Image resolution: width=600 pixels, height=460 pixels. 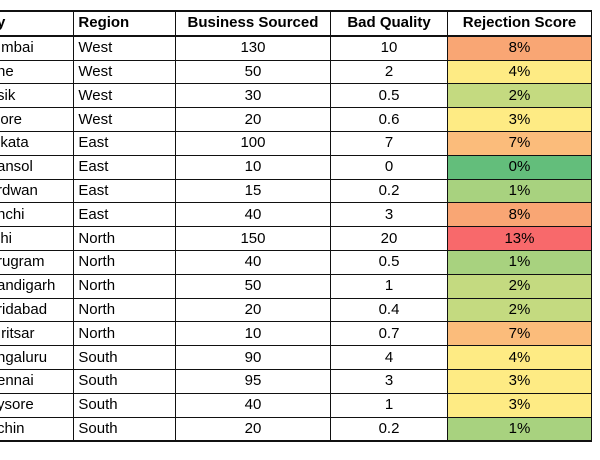 What do you see at coordinates (389, 23) in the screenshot?
I see `header-bad-quality: Bad Quality` at bounding box center [389, 23].